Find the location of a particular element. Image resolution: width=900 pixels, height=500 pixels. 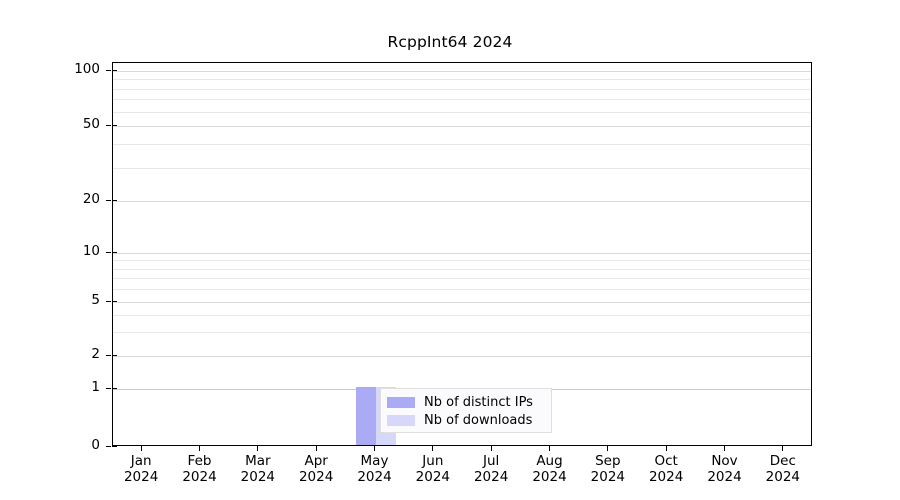

x-axis-tick-month: Dec is located at coordinates (782, 461).